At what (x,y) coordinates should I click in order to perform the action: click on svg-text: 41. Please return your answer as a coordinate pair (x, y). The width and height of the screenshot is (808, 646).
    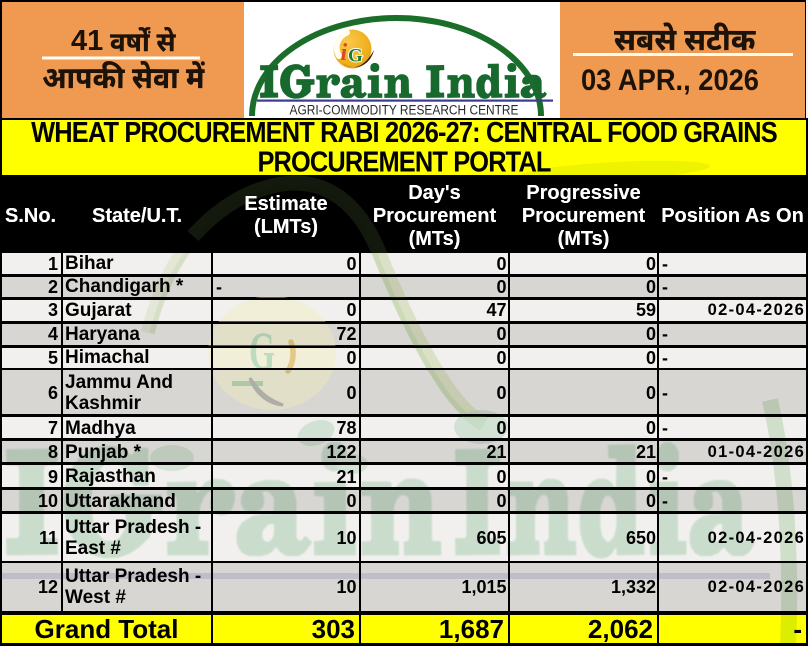
    Looking at the image, I should click on (87, 41).